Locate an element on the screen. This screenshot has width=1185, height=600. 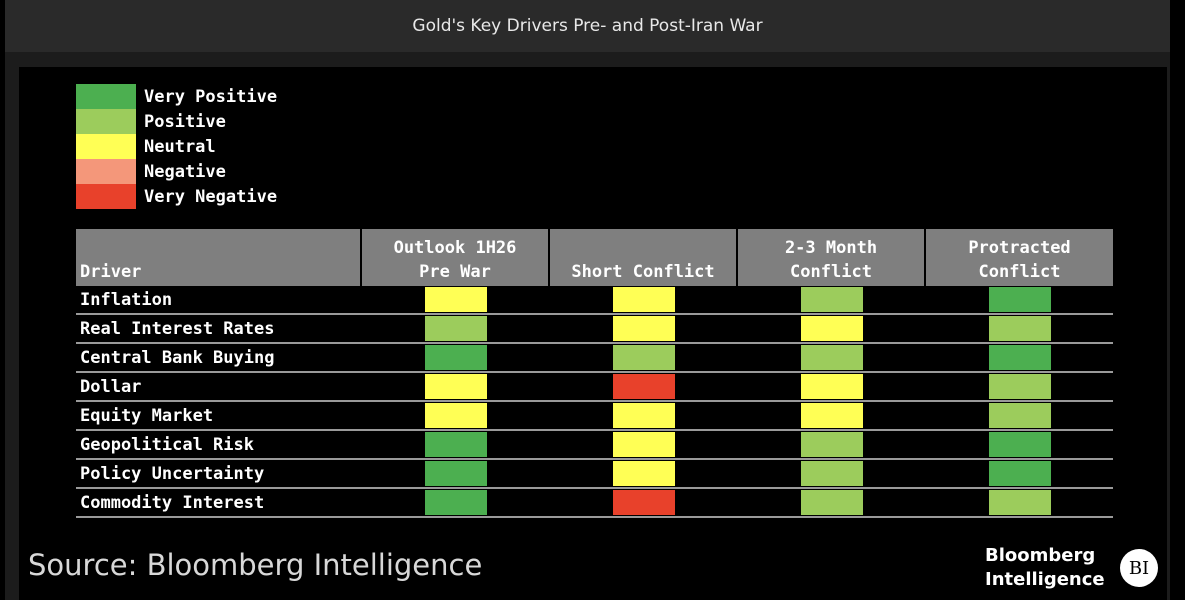
logo-line-1: Bloomberg is located at coordinates (1040, 555).